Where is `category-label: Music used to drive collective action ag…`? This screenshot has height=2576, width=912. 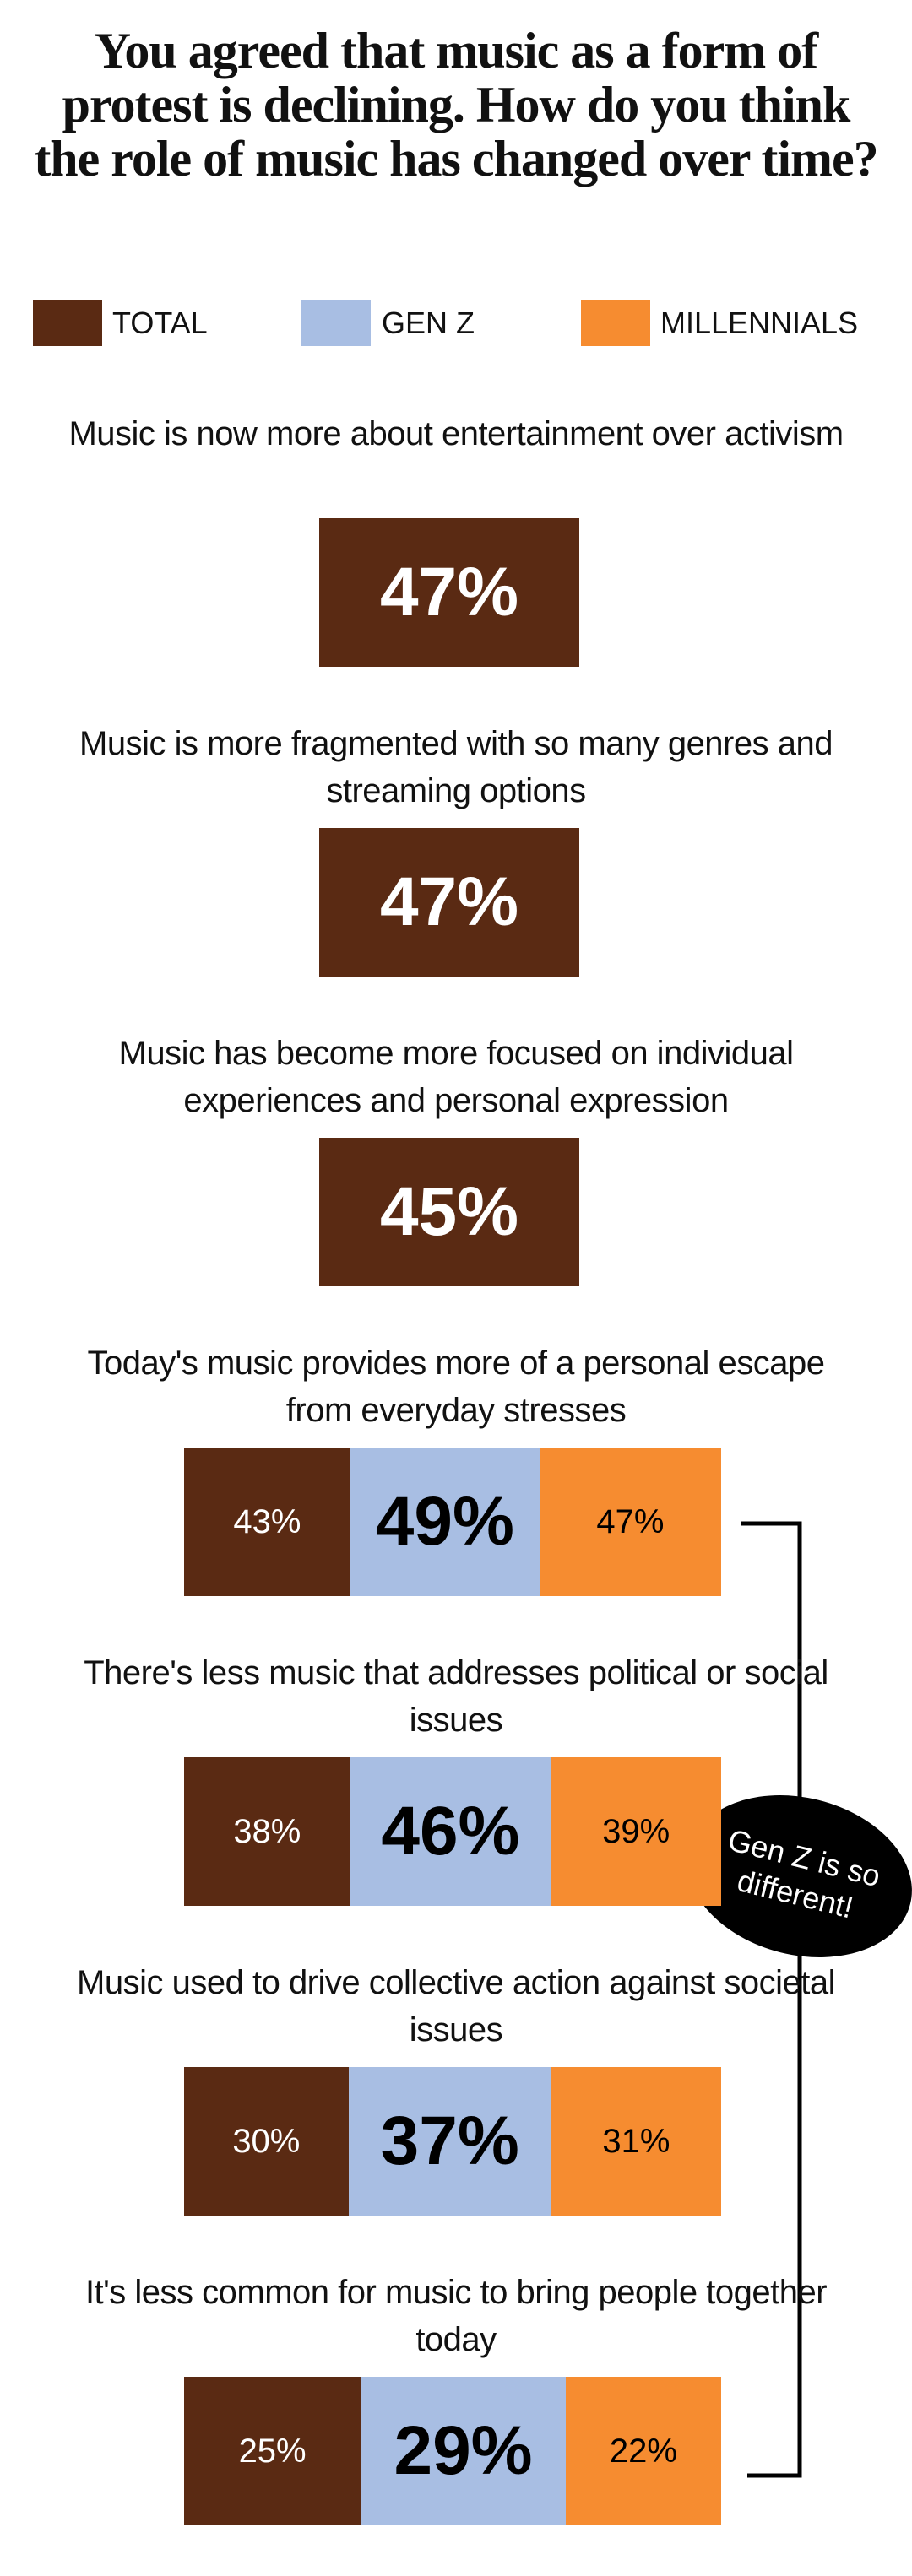 category-label: Music used to drive collective action ag… is located at coordinates (456, 2006).